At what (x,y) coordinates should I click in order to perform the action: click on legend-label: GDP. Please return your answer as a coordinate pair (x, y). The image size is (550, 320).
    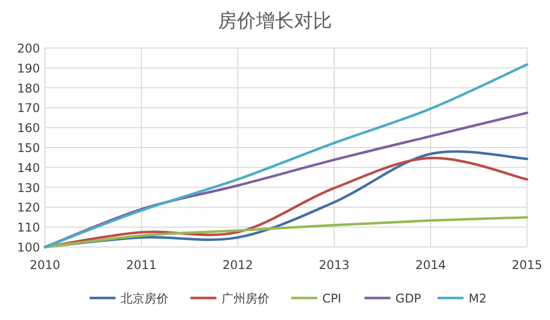
    Looking at the image, I should click on (408, 299).